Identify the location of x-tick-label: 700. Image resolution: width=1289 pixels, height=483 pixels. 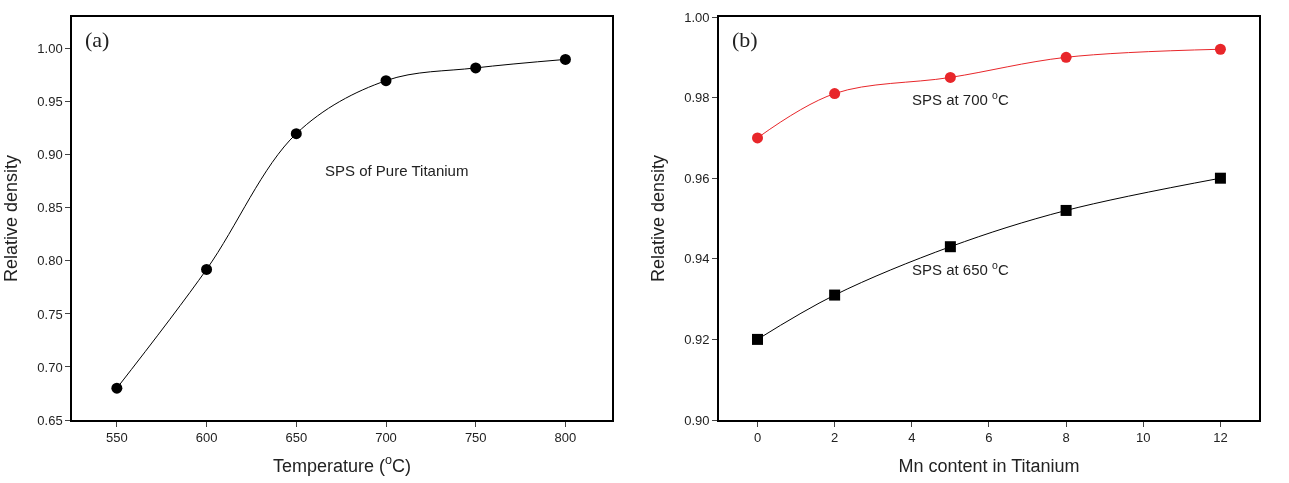
(386, 438).